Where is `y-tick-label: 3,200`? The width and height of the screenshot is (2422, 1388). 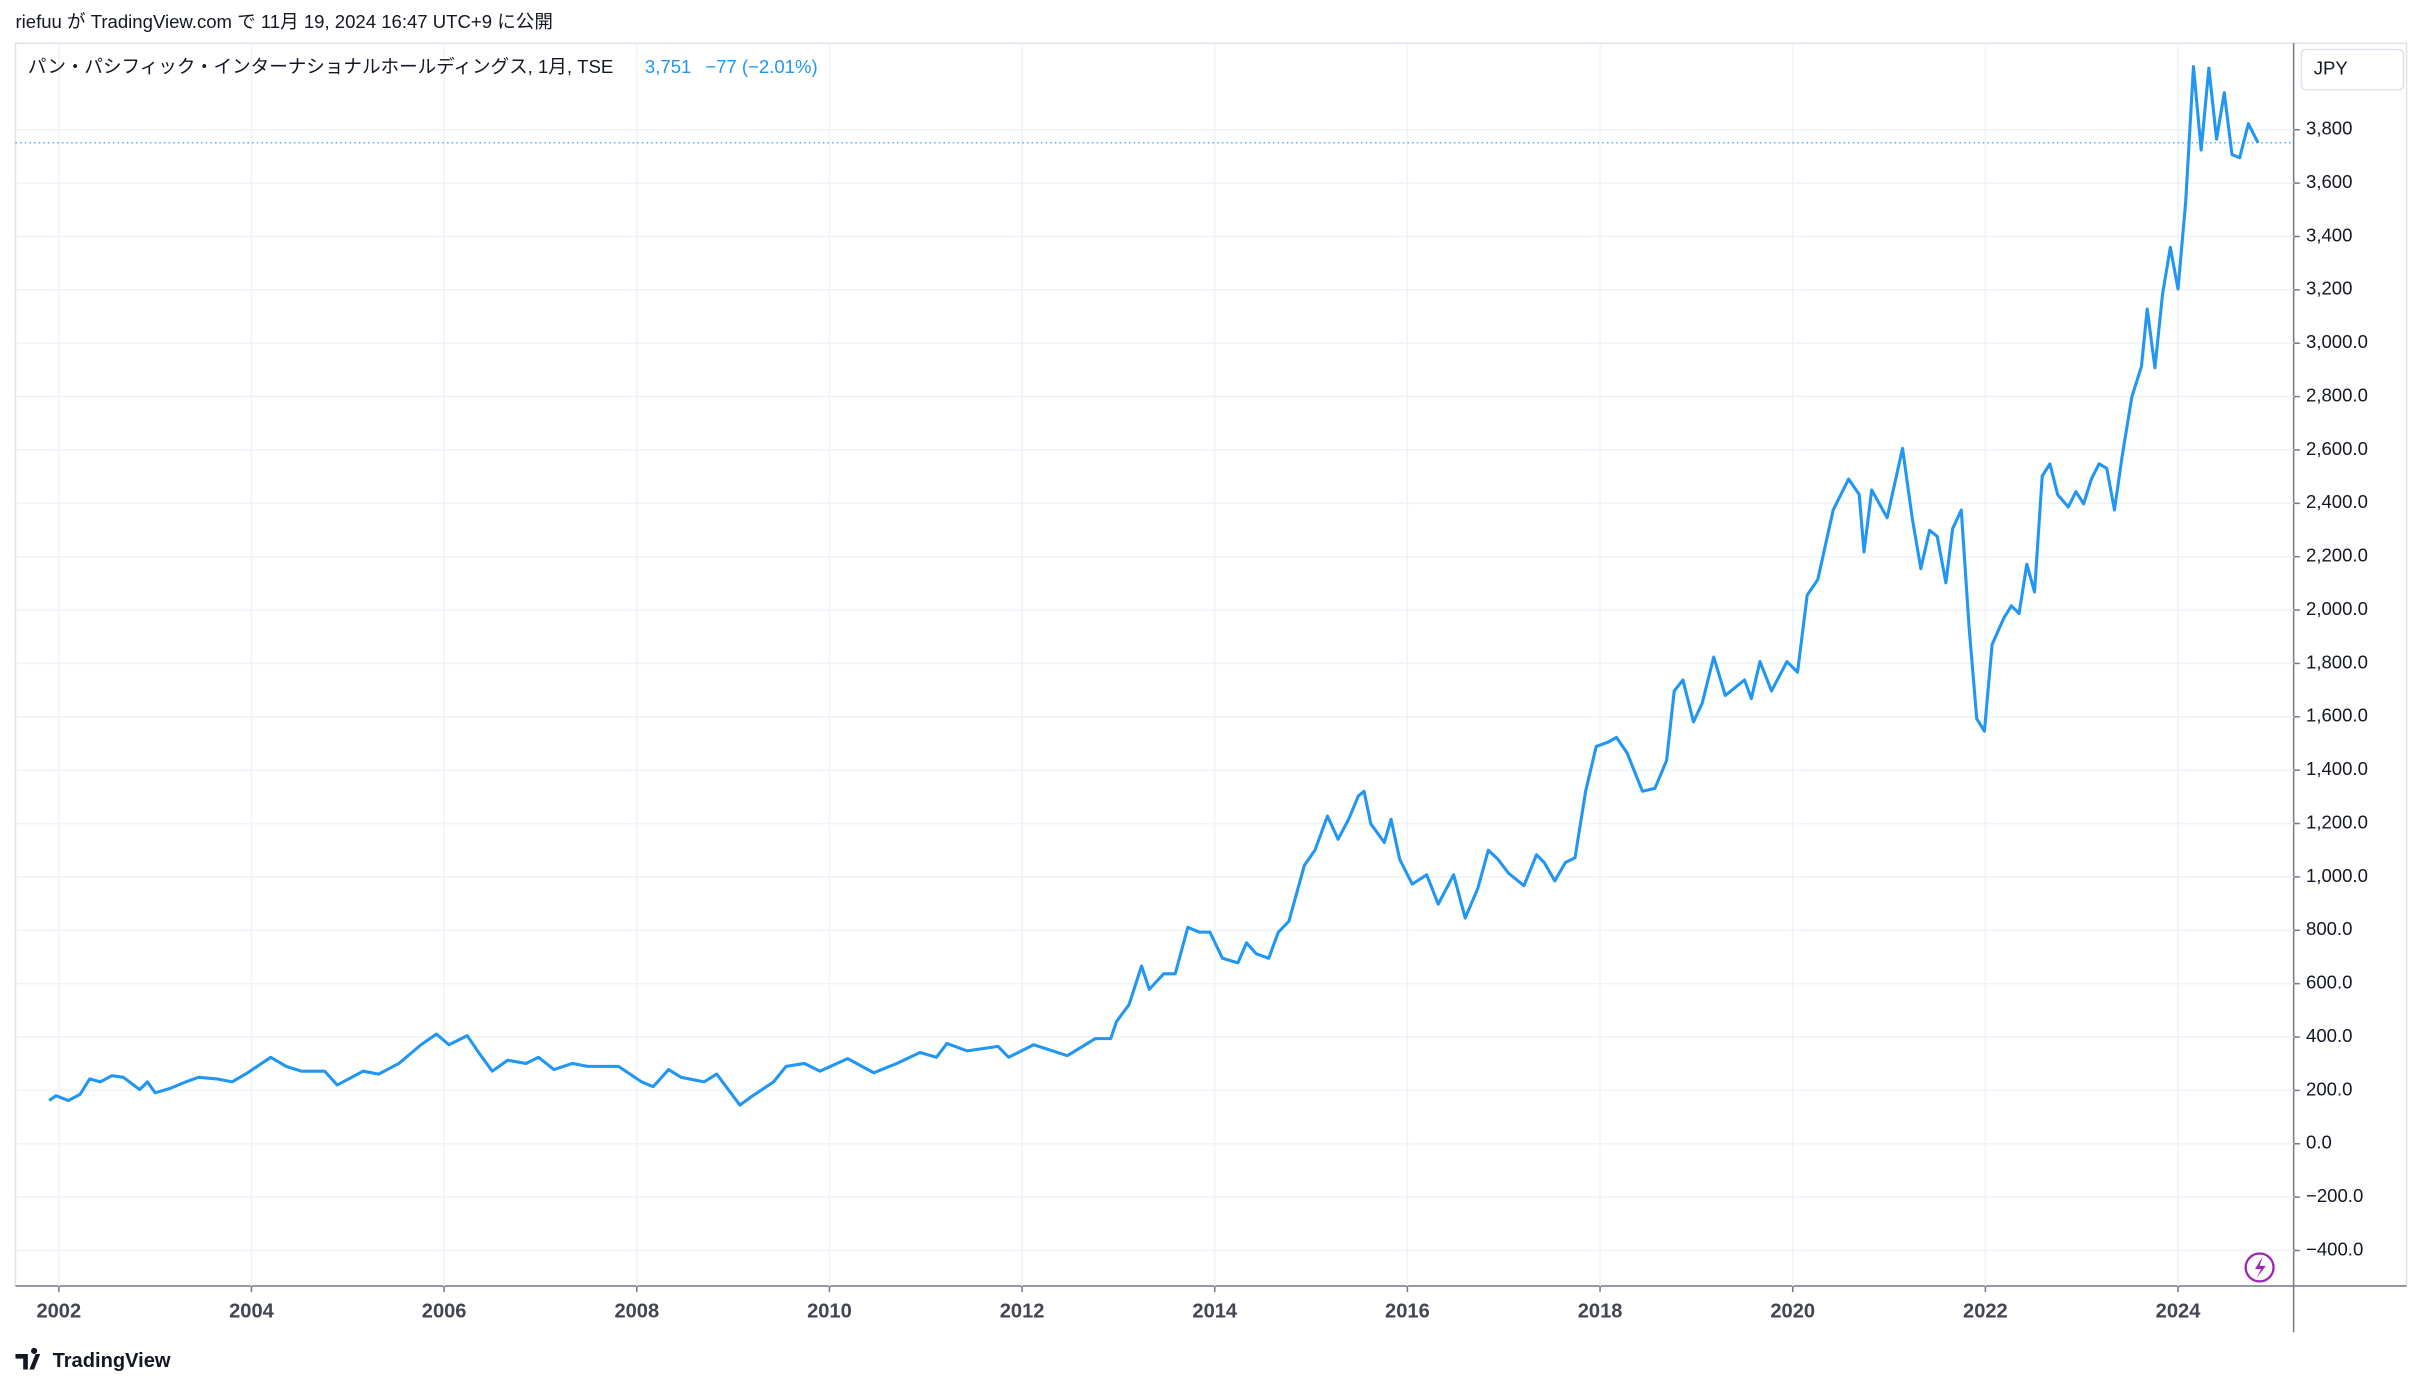 y-tick-label: 3,200 is located at coordinates (2329, 288).